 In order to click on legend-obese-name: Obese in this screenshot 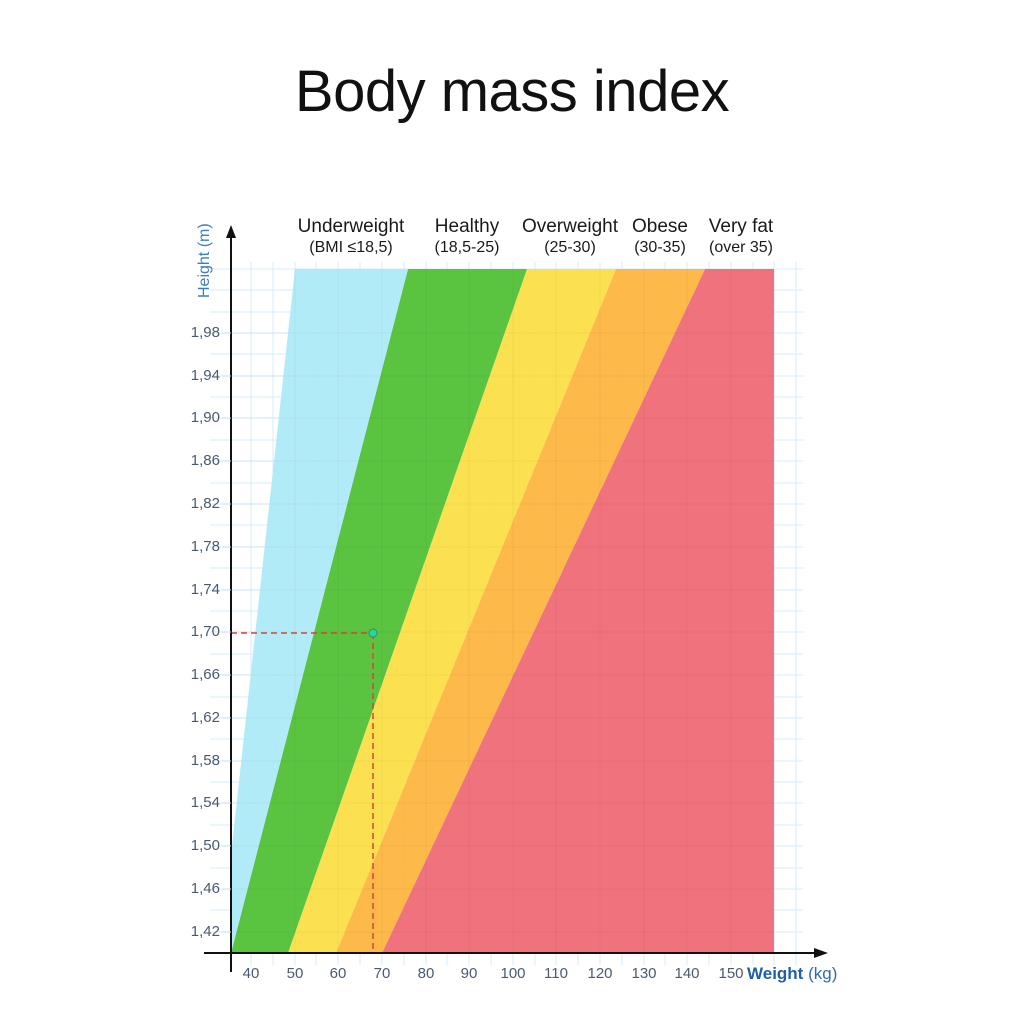, I will do `click(660, 226)`.